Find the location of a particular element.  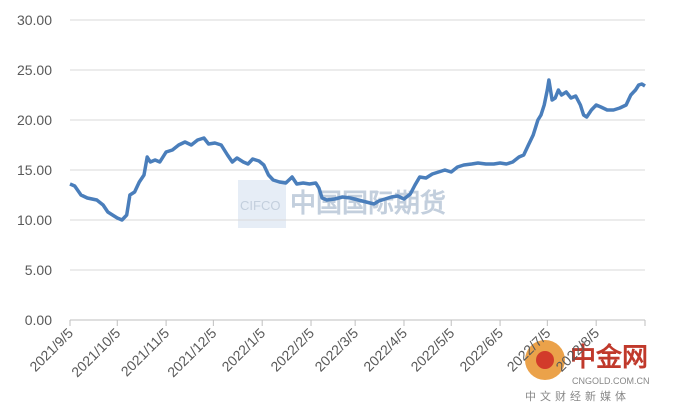

y-tick-label: 10.00 is located at coordinates (34, 220).